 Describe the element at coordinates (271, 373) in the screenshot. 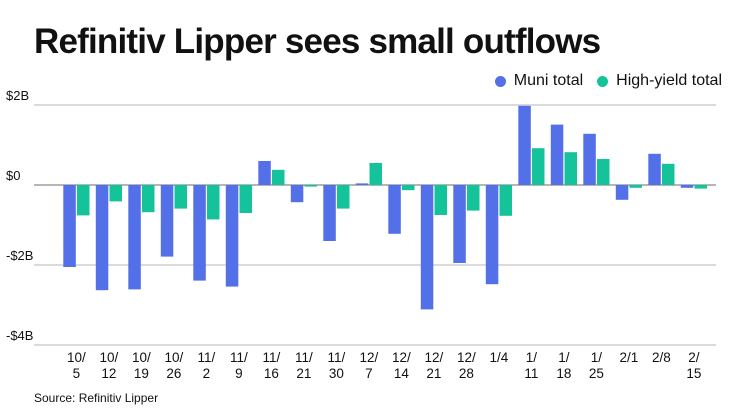

I see `x-tick-label: 16` at that location.